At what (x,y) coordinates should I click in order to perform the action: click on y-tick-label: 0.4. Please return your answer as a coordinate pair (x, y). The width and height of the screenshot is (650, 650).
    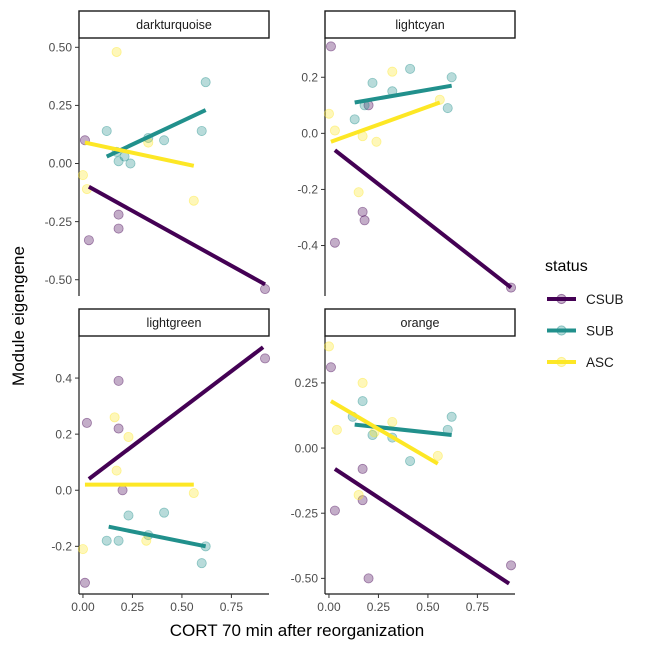
    Looking at the image, I should click on (63, 378).